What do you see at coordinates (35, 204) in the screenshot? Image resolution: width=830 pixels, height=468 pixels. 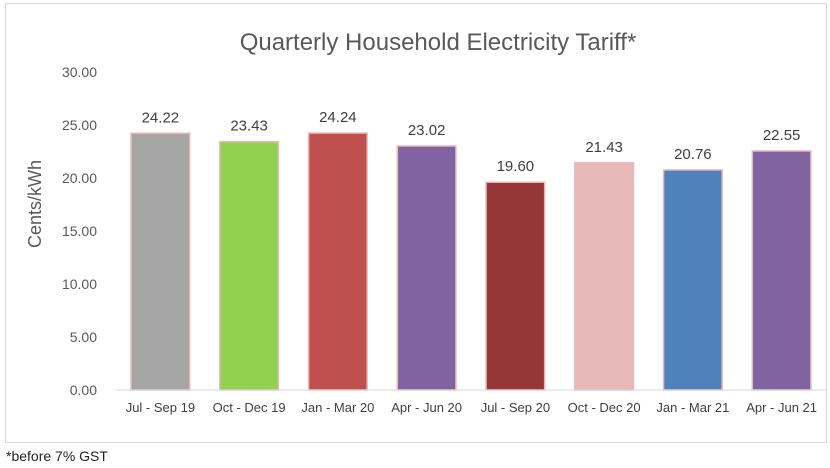 I see `y-axis-label: Cents/kWh` at bounding box center [35, 204].